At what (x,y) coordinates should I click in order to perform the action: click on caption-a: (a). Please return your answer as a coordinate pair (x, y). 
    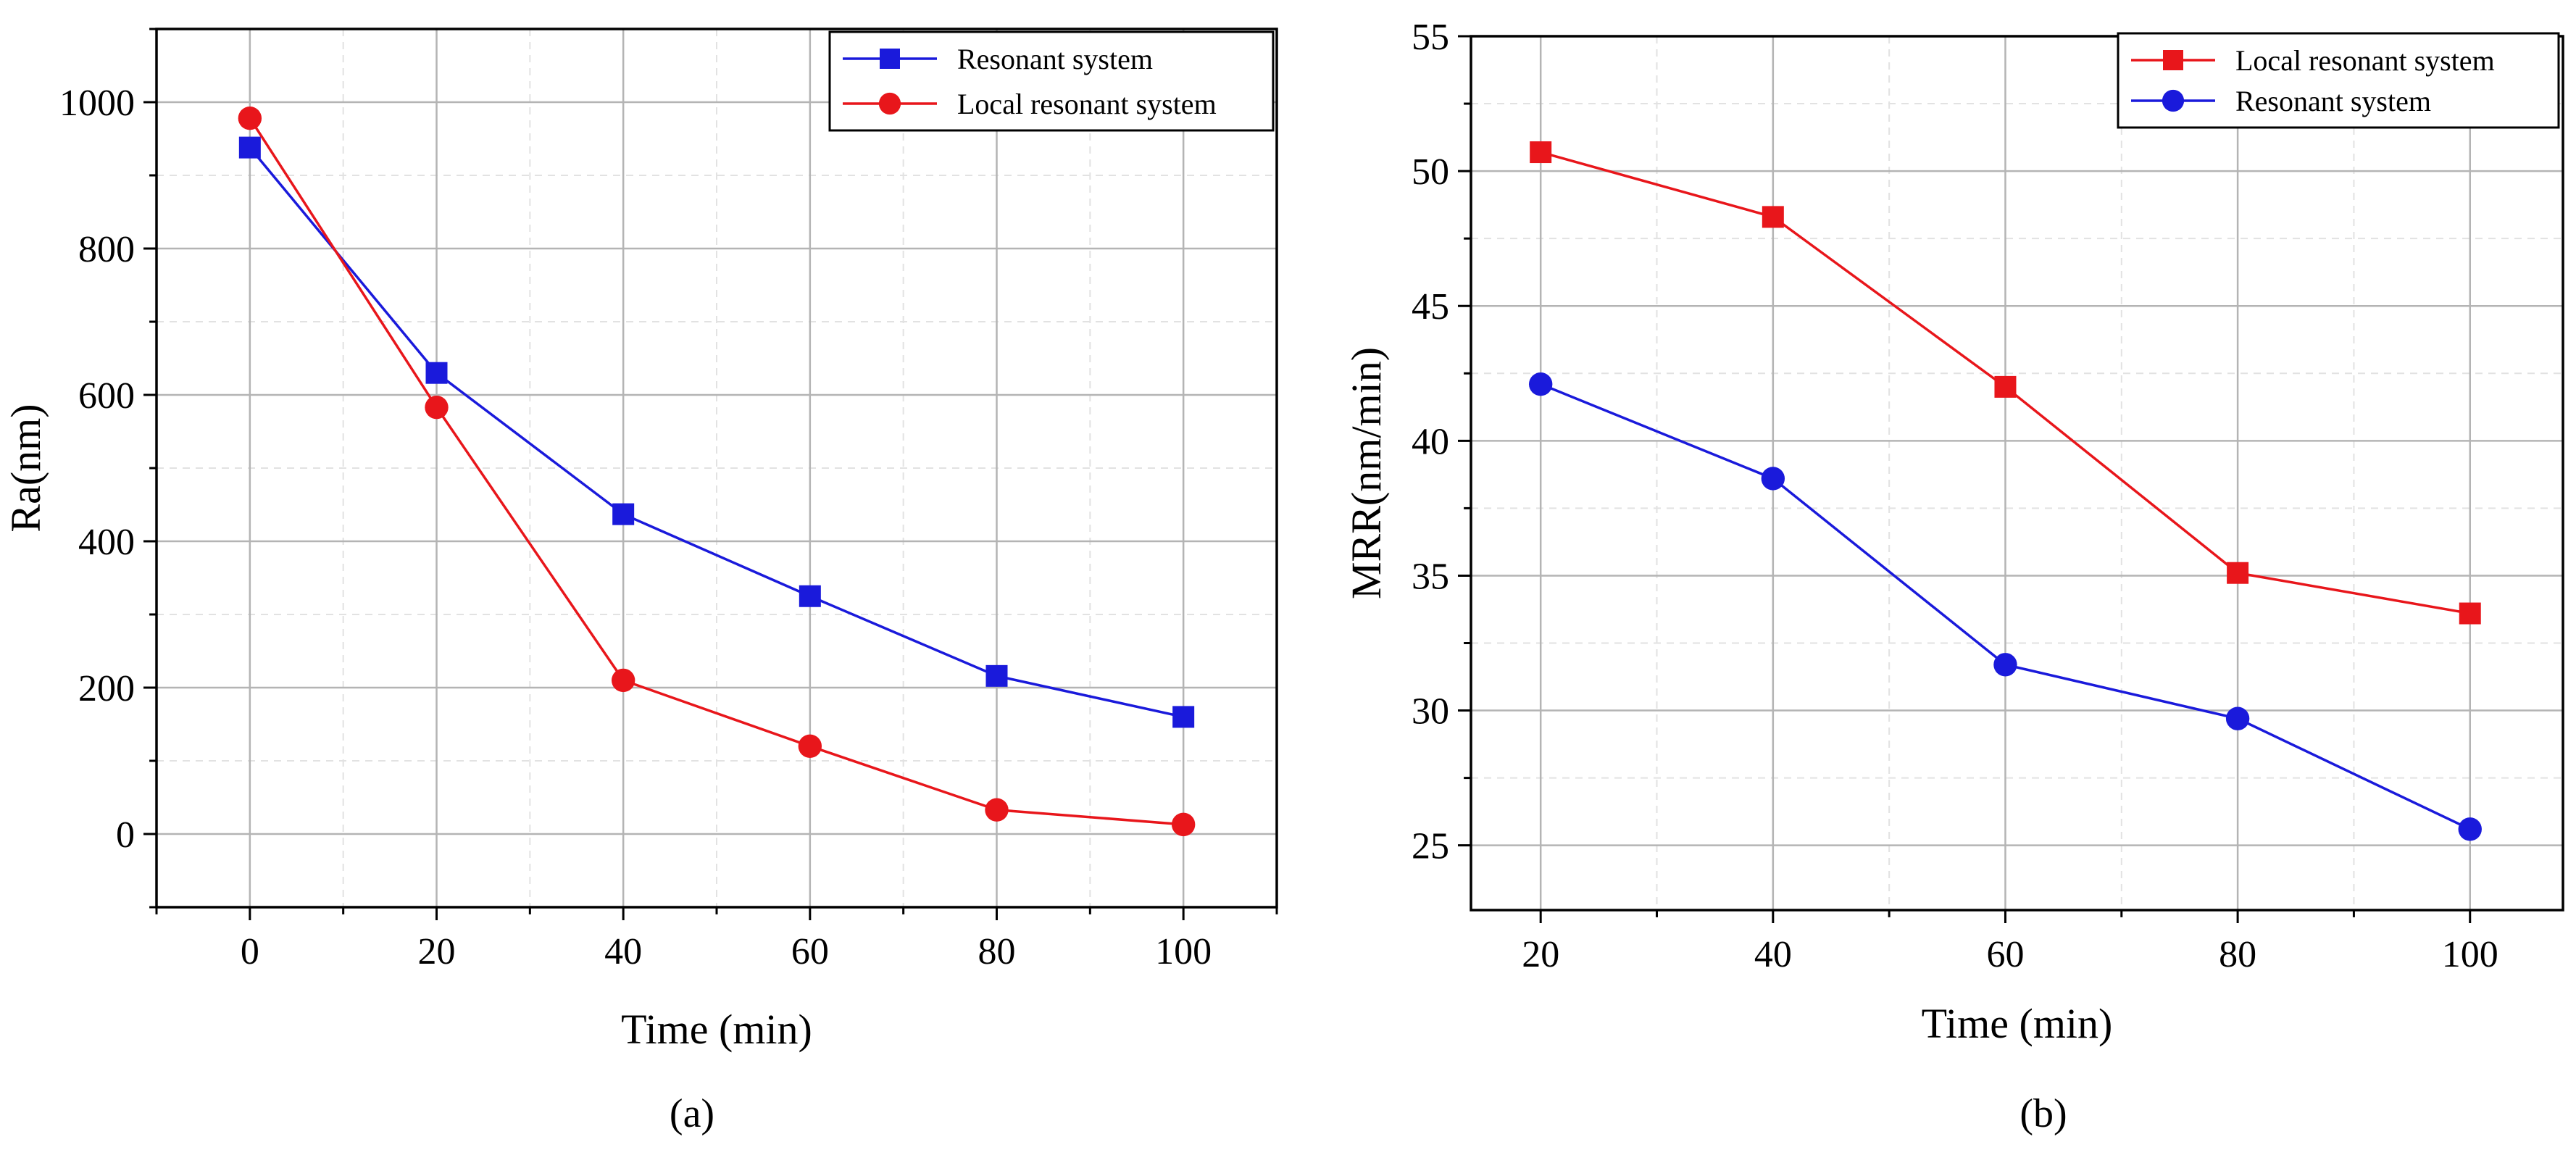
    Looking at the image, I should click on (692, 1113).